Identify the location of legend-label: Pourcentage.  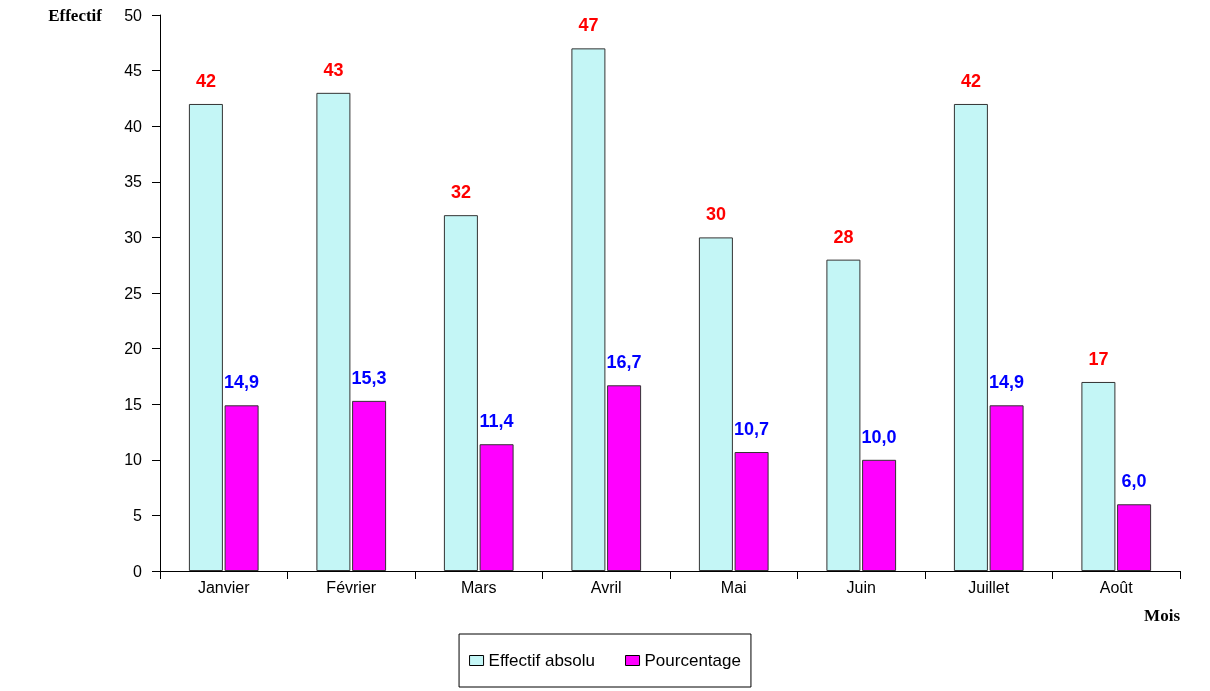
(692, 660).